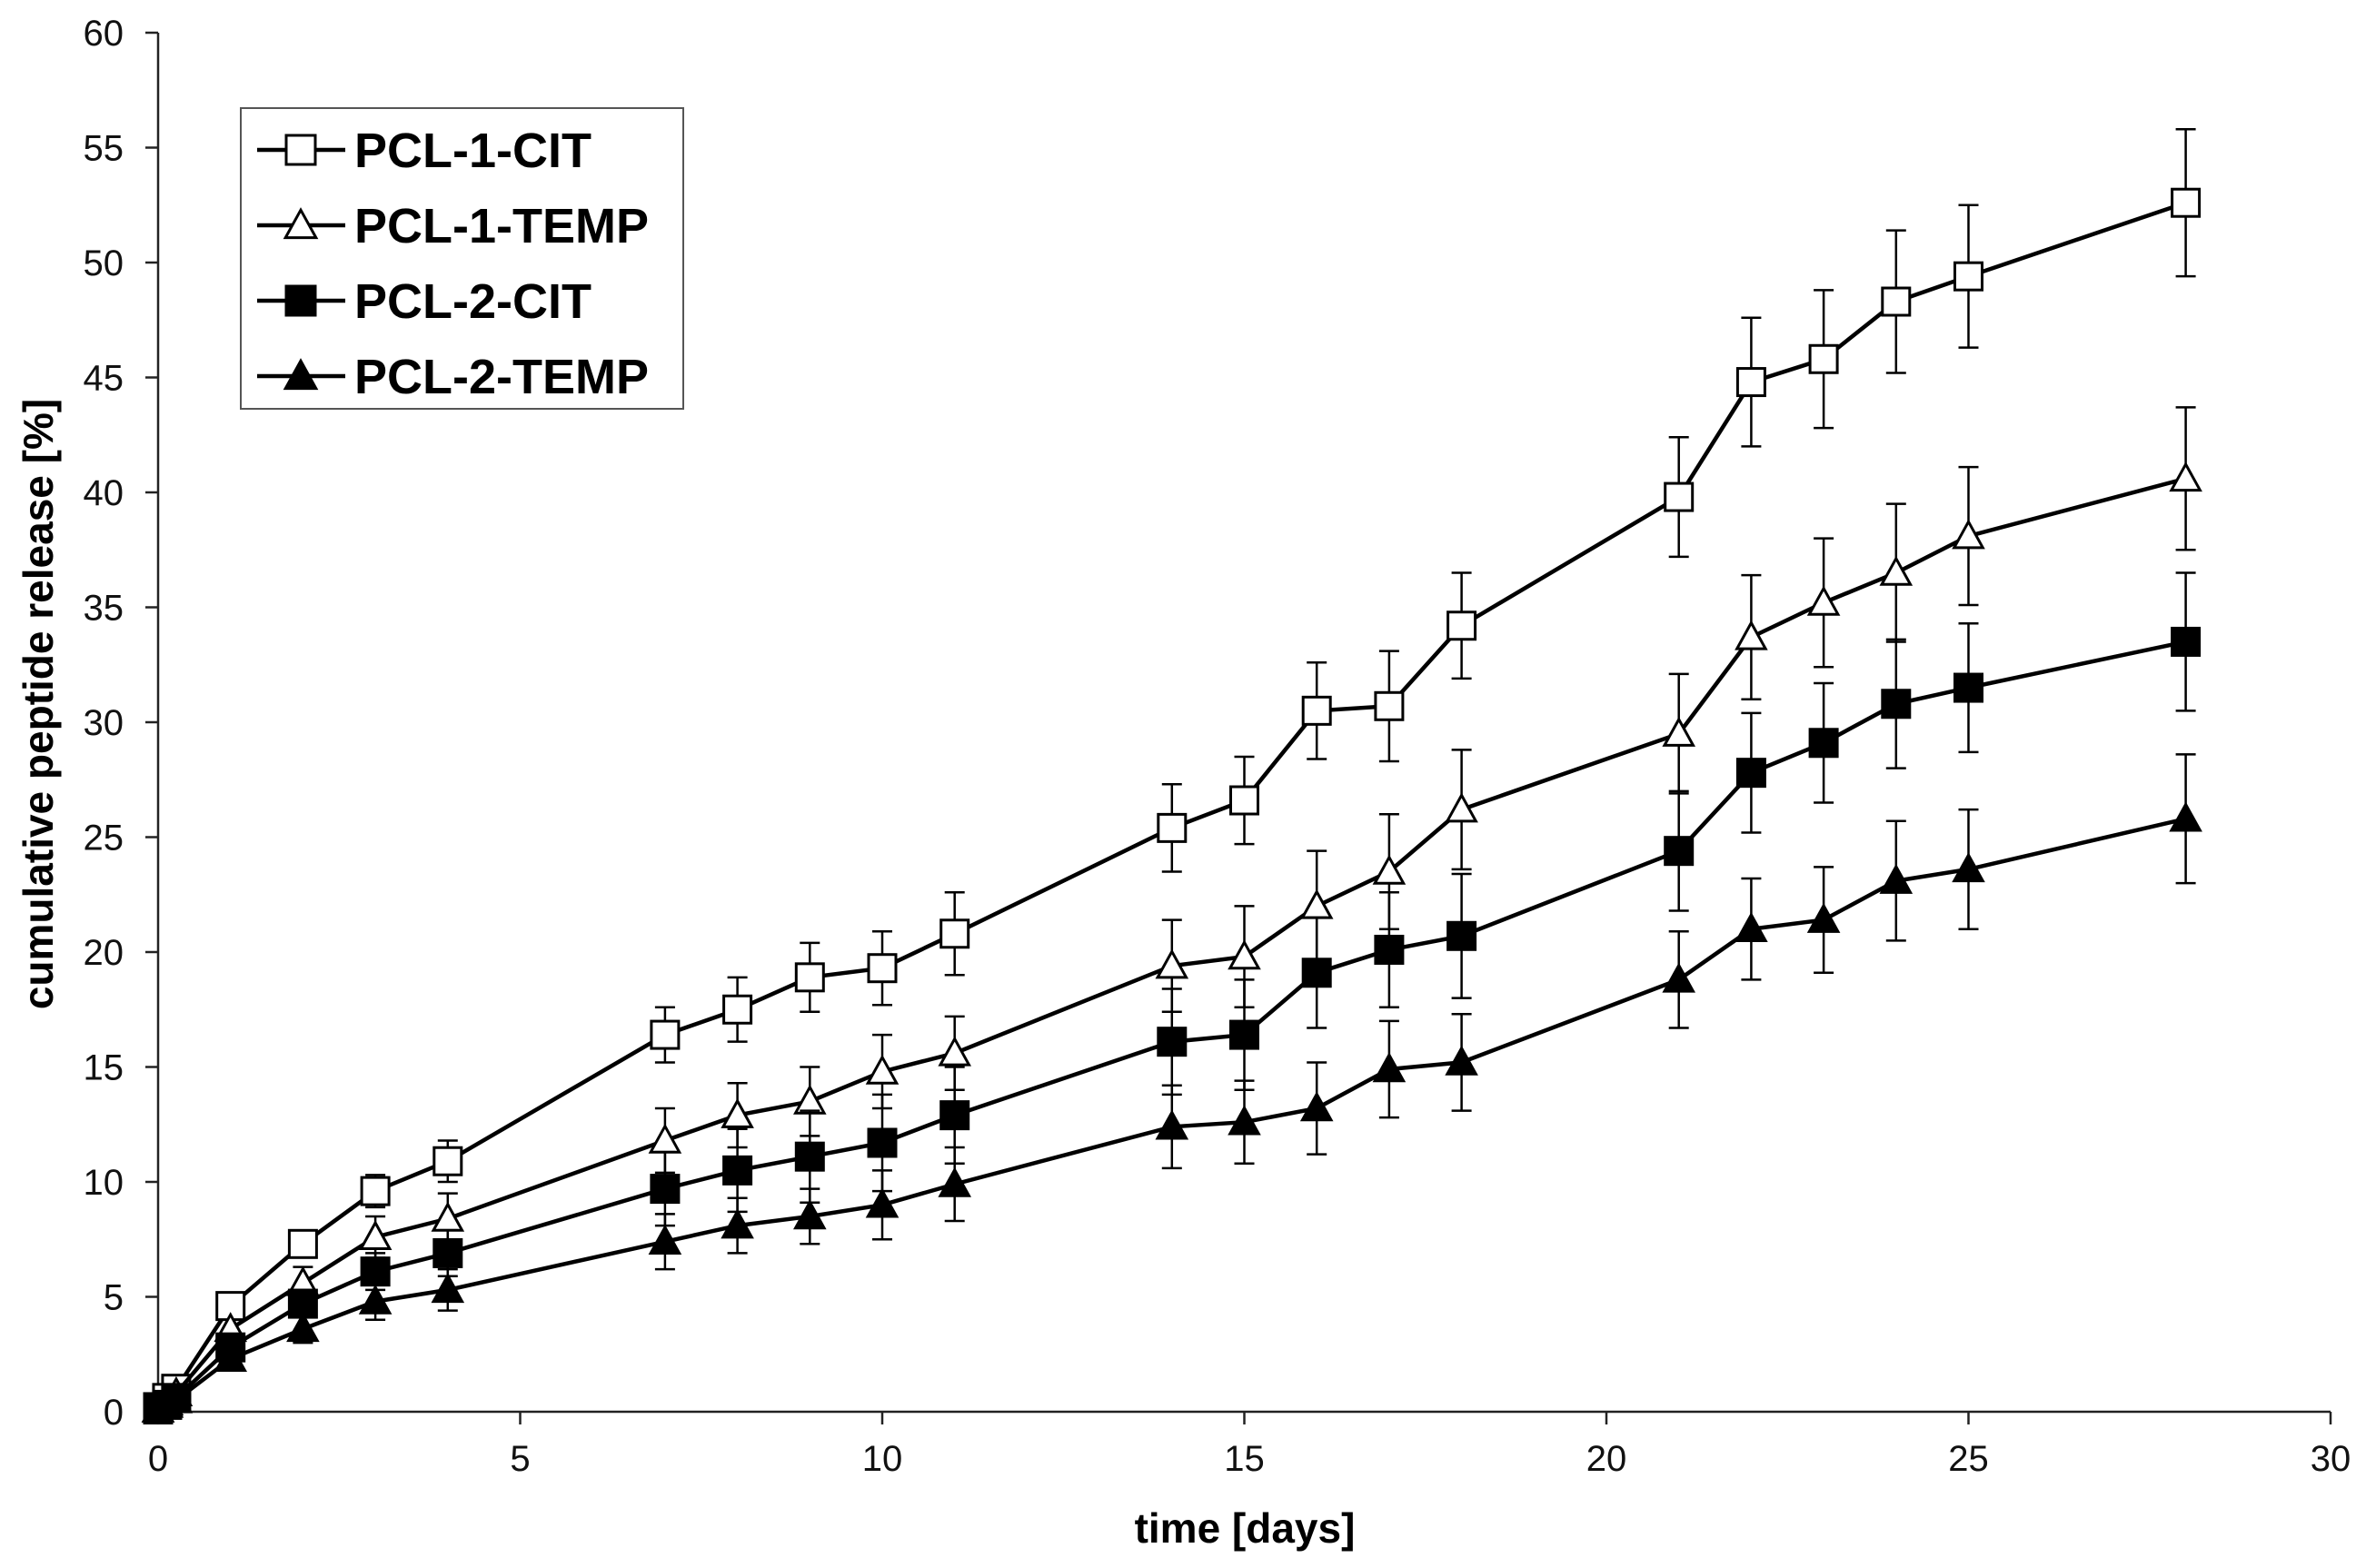 The height and width of the screenshot is (1568, 2356). What do you see at coordinates (472, 301) in the screenshot?
I see `legend-label: PCL-2-CIT` at bounding box center [472, 301].